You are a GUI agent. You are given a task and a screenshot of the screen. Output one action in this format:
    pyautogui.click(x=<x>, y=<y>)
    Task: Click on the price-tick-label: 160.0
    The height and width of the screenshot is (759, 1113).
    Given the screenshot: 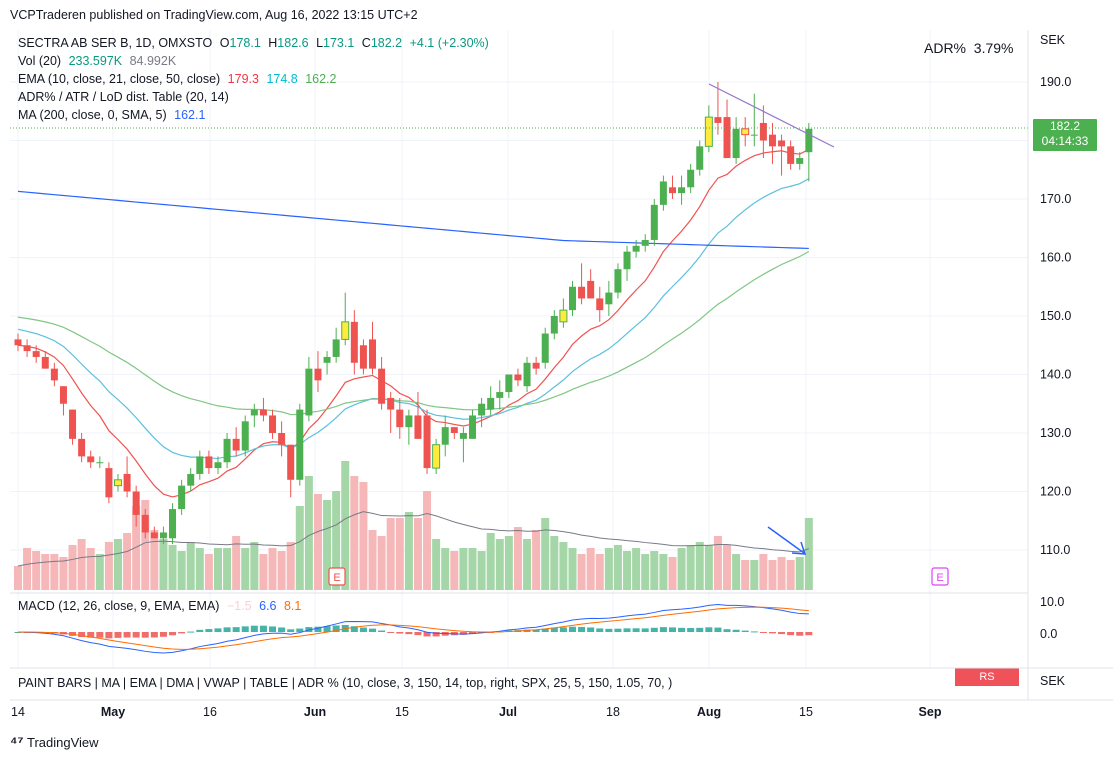 What is the action you would take?
    pyautogui.click(x=1055, y=258)
    